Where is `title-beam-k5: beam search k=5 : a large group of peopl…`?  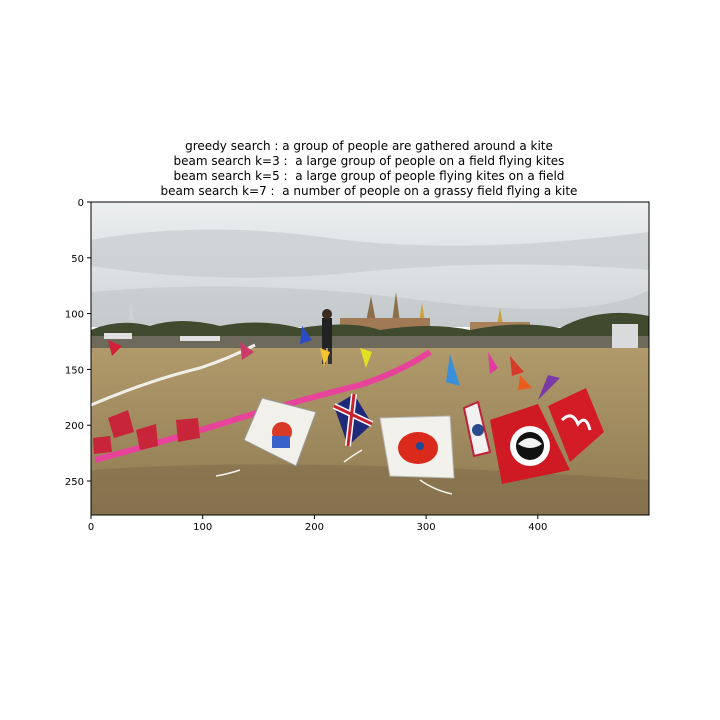
title-beam-k5: beam search k=5 : a large group of peopl… is located at coordinates (369, 176).